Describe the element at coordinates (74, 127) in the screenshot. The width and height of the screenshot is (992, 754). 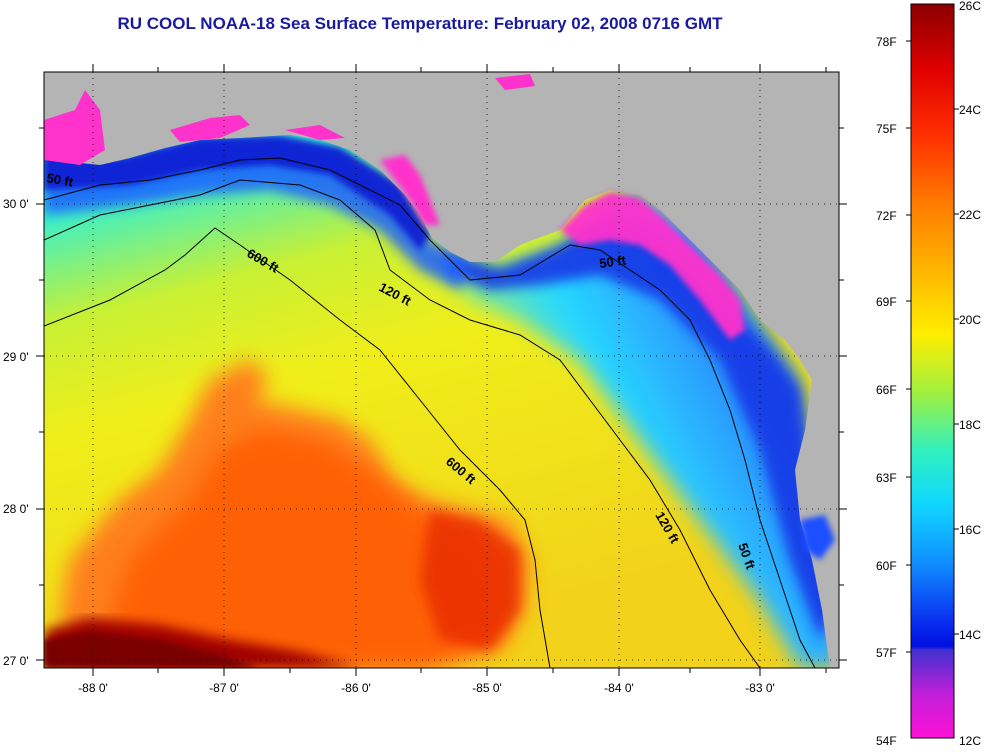
I see `mobile-bay` at that location.